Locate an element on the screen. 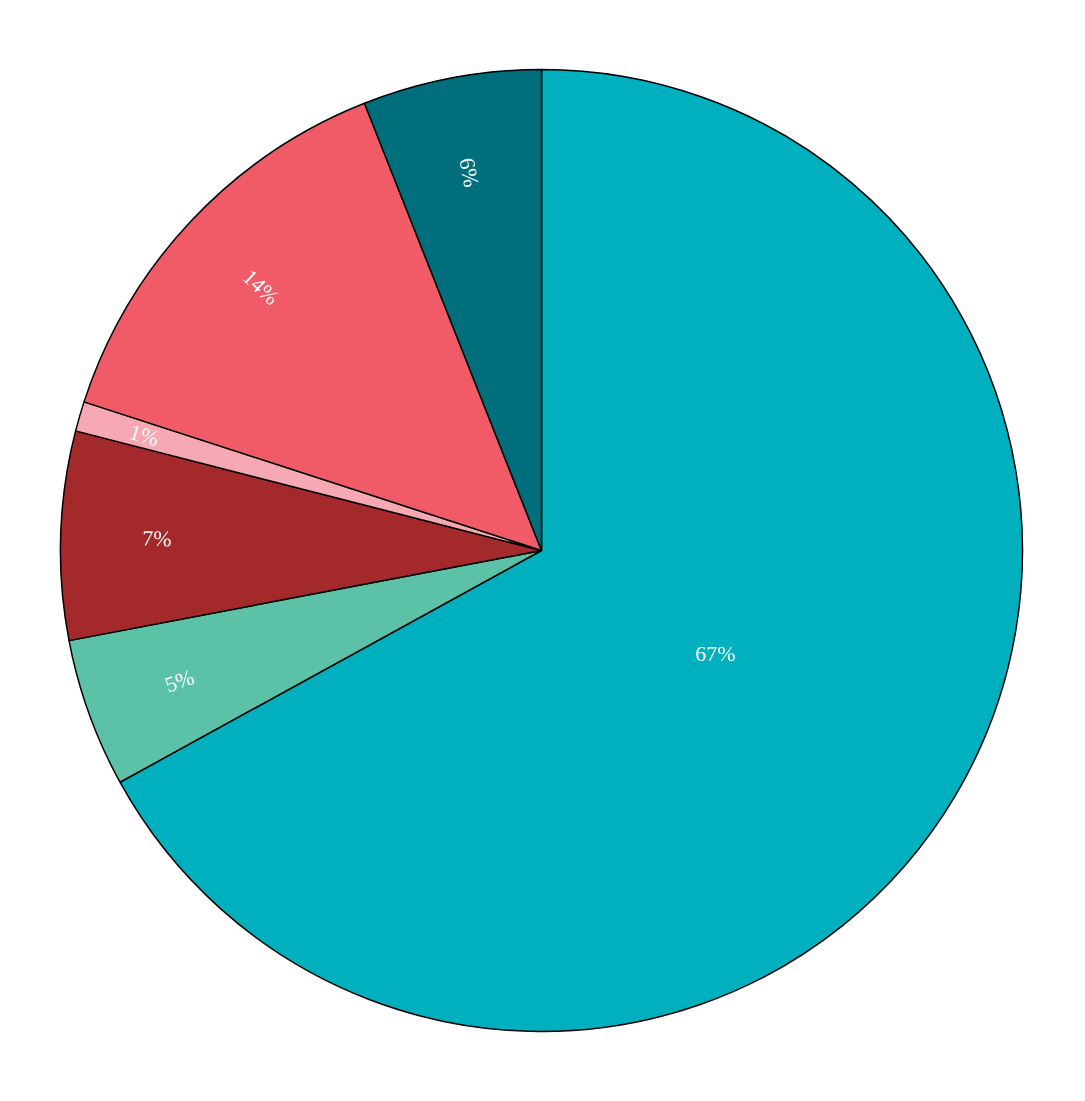  data-label: 6% is located at coordinates (469, 172).